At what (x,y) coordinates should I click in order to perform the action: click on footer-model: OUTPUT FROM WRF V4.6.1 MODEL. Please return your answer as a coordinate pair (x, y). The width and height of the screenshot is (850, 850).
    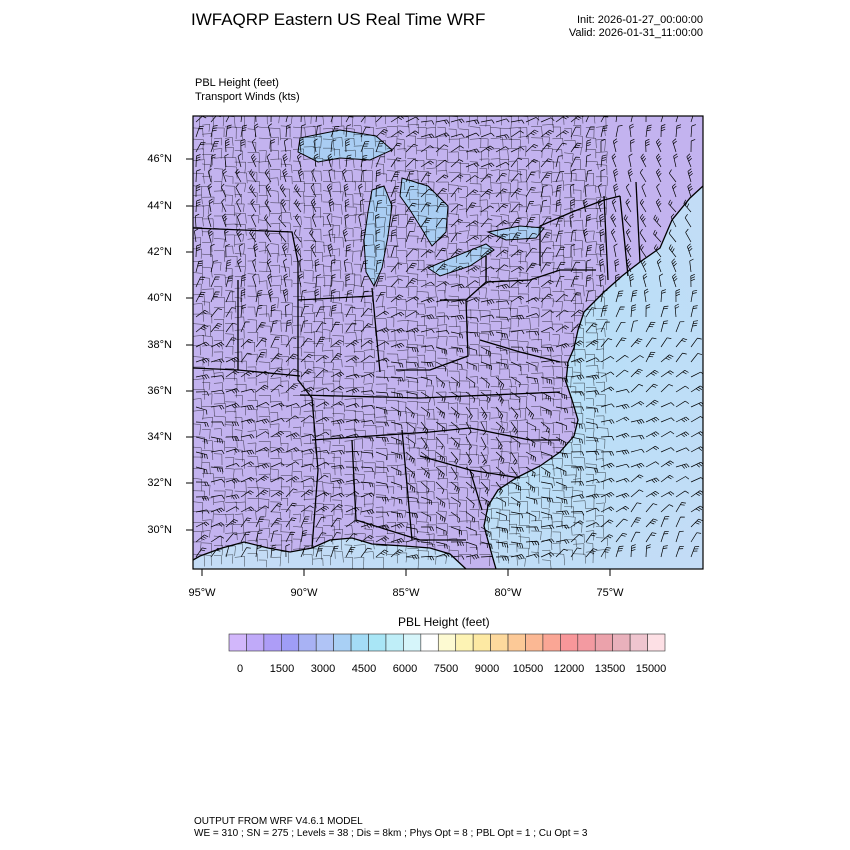
    Looking at the image, I should click on (278, 821).